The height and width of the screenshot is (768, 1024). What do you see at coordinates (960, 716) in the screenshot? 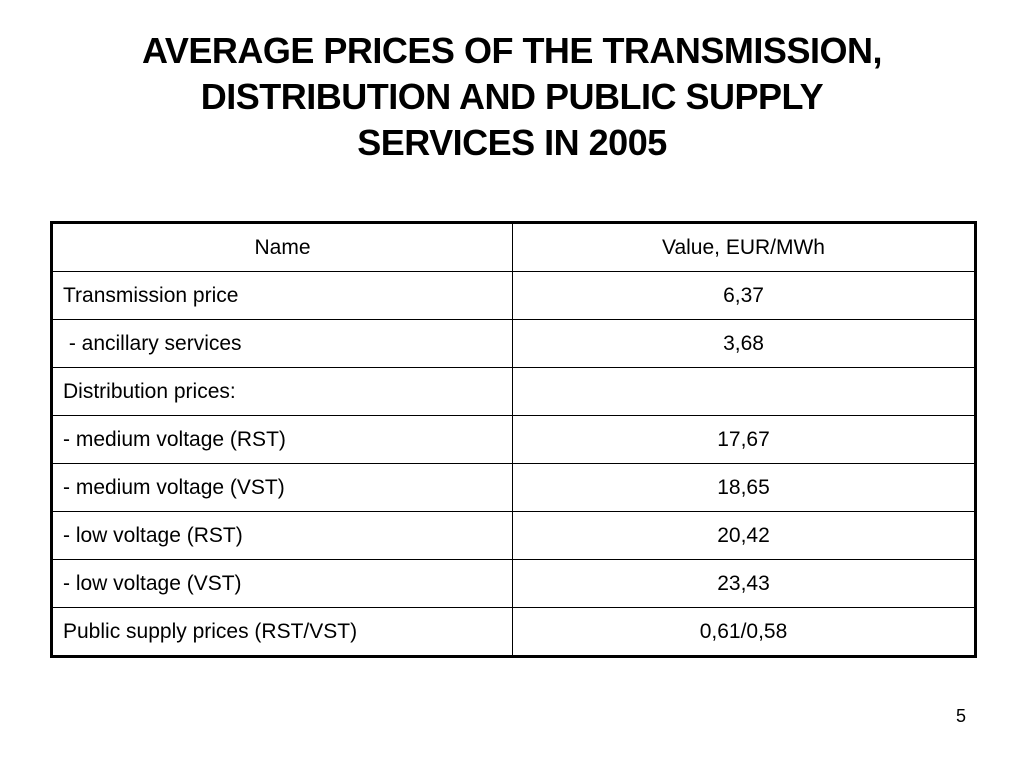
I see `page-number: 5` at bounding box center [960, 716].